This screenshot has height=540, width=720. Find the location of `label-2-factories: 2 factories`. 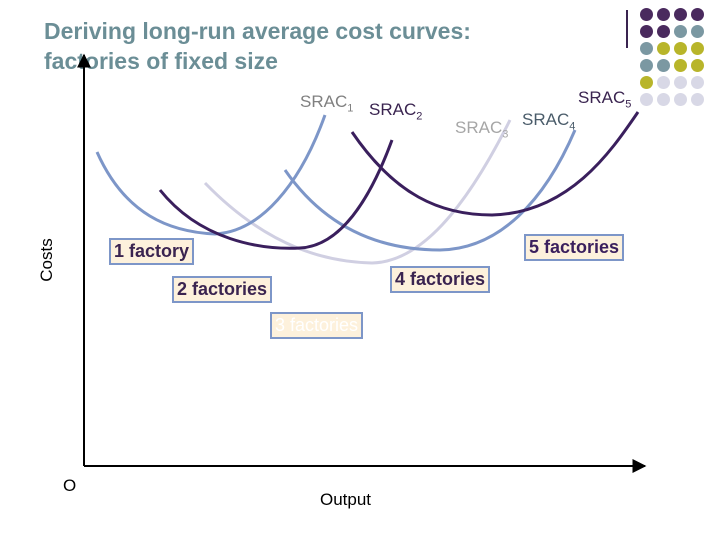

label-2-factories: 2 factories is located at coordinates (222, 289).